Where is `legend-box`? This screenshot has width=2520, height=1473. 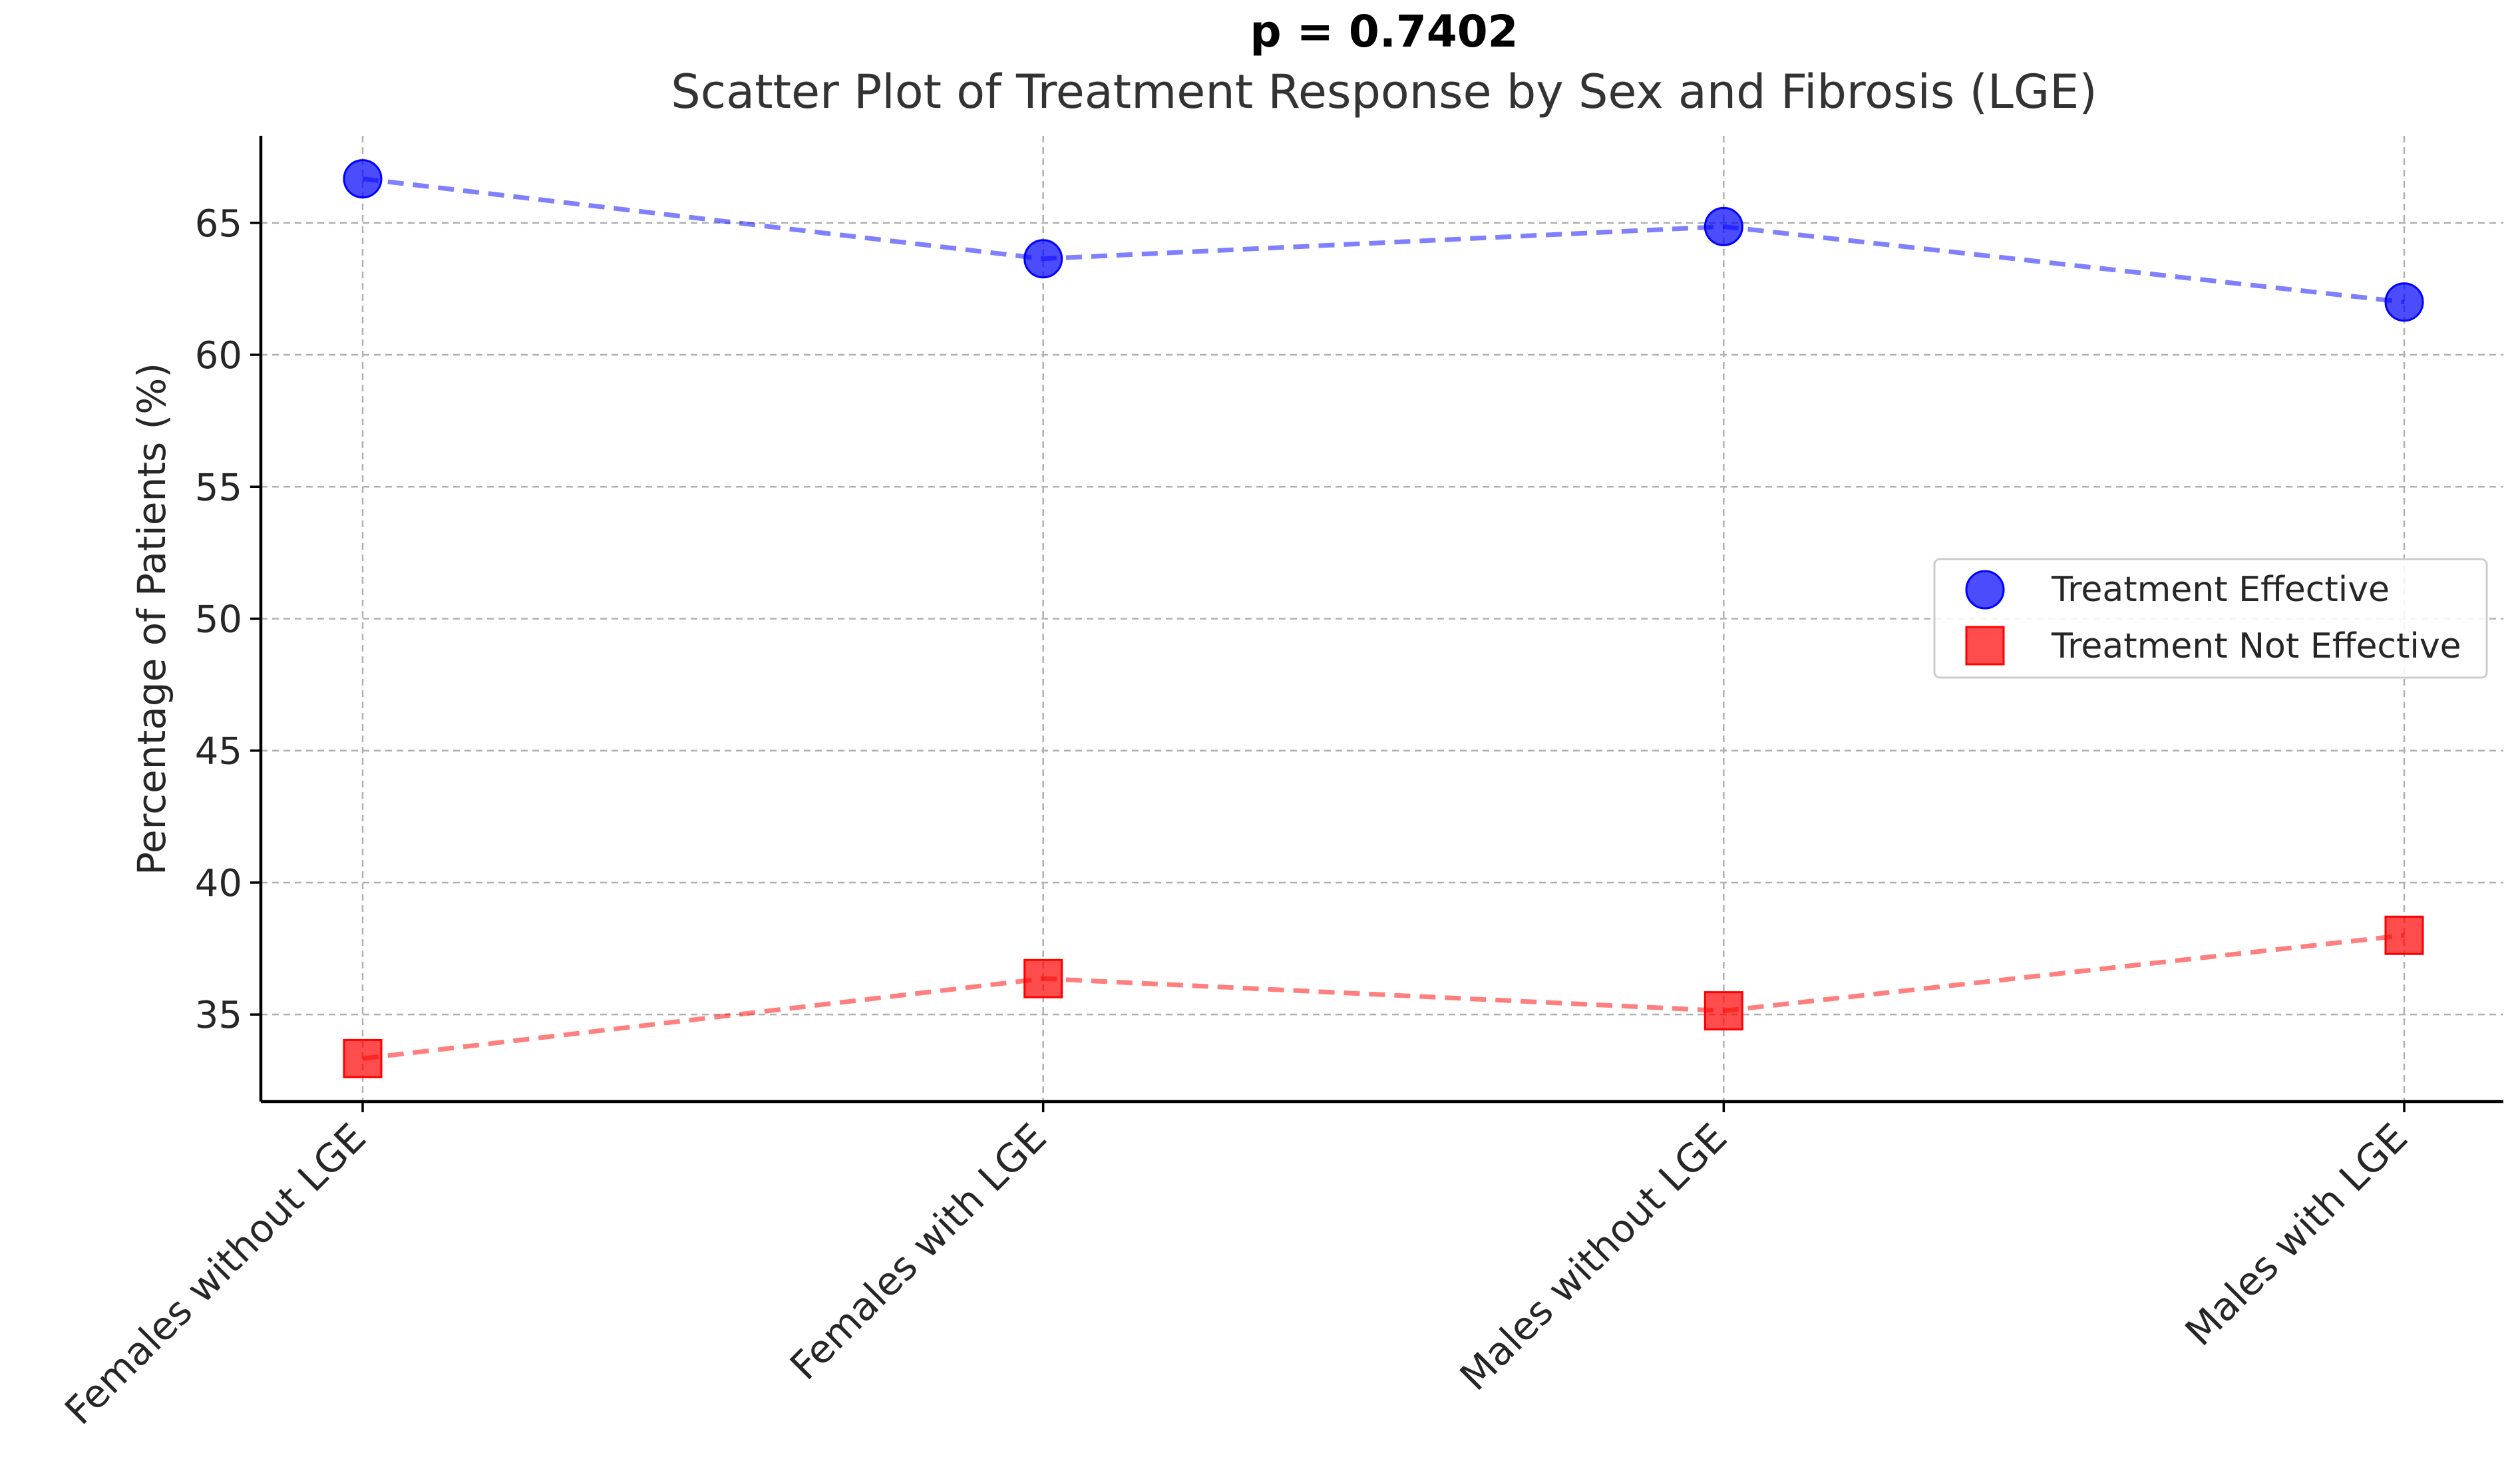
legend-box is located at coordinates (2210, 619).